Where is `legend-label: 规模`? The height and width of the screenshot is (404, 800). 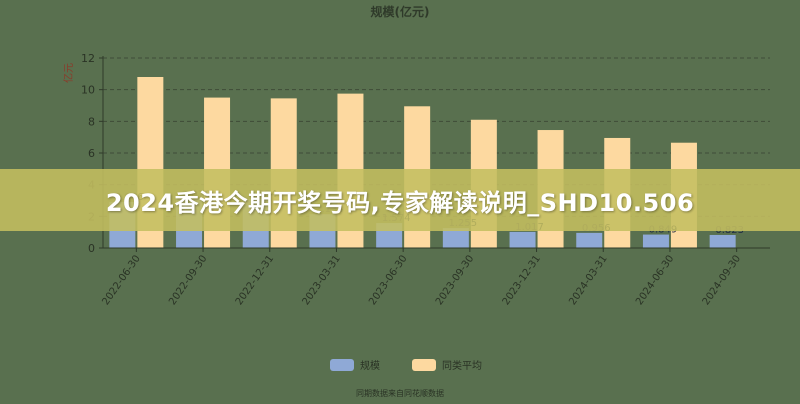 legend-label: 规模 is located at coordinates (370, 365).